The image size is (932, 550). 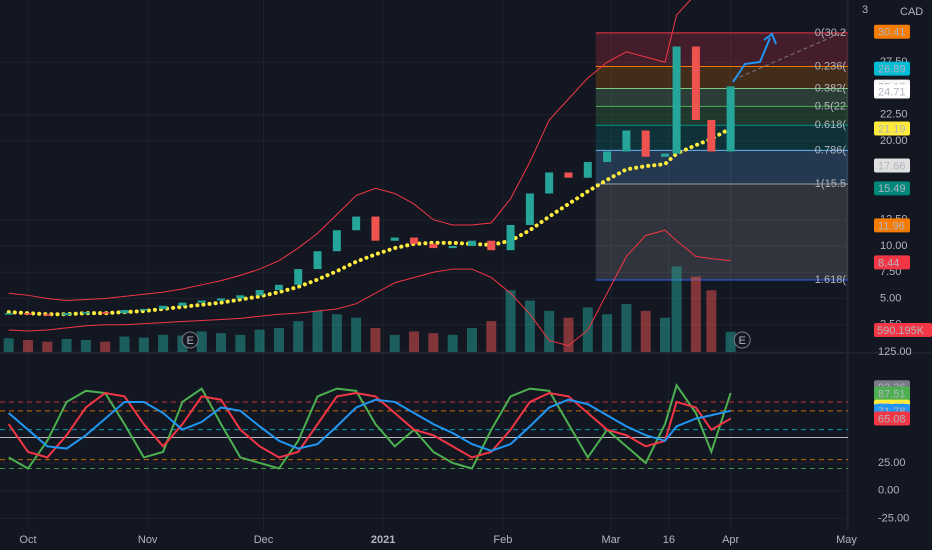 I want to click on x-tick-label: Apr, so click(x=730, y=540).